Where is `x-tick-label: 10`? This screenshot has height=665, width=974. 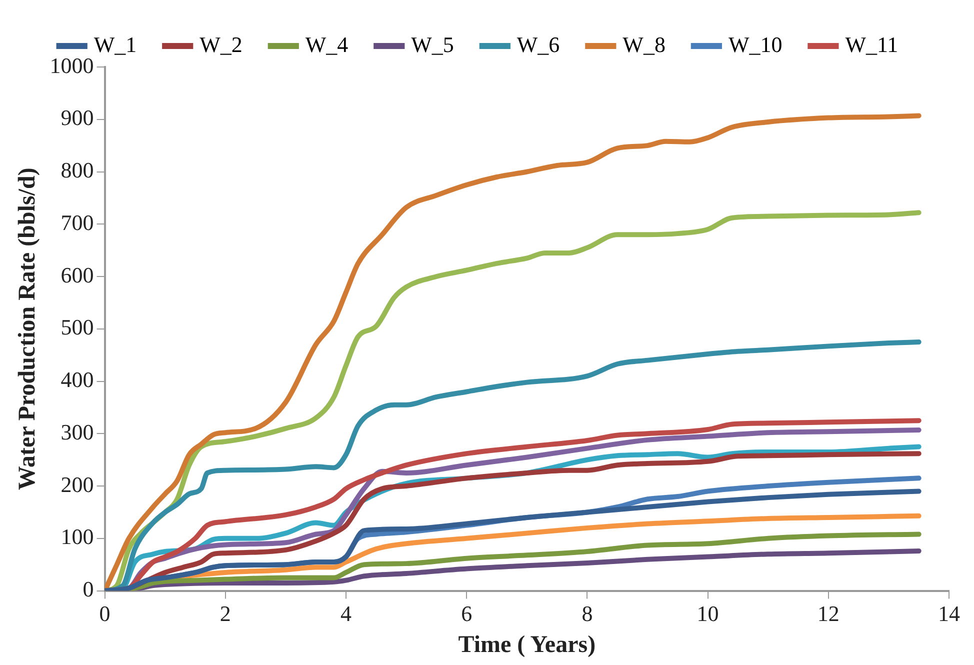
x-tick-label: 10 is located at coordinates (707, 613).